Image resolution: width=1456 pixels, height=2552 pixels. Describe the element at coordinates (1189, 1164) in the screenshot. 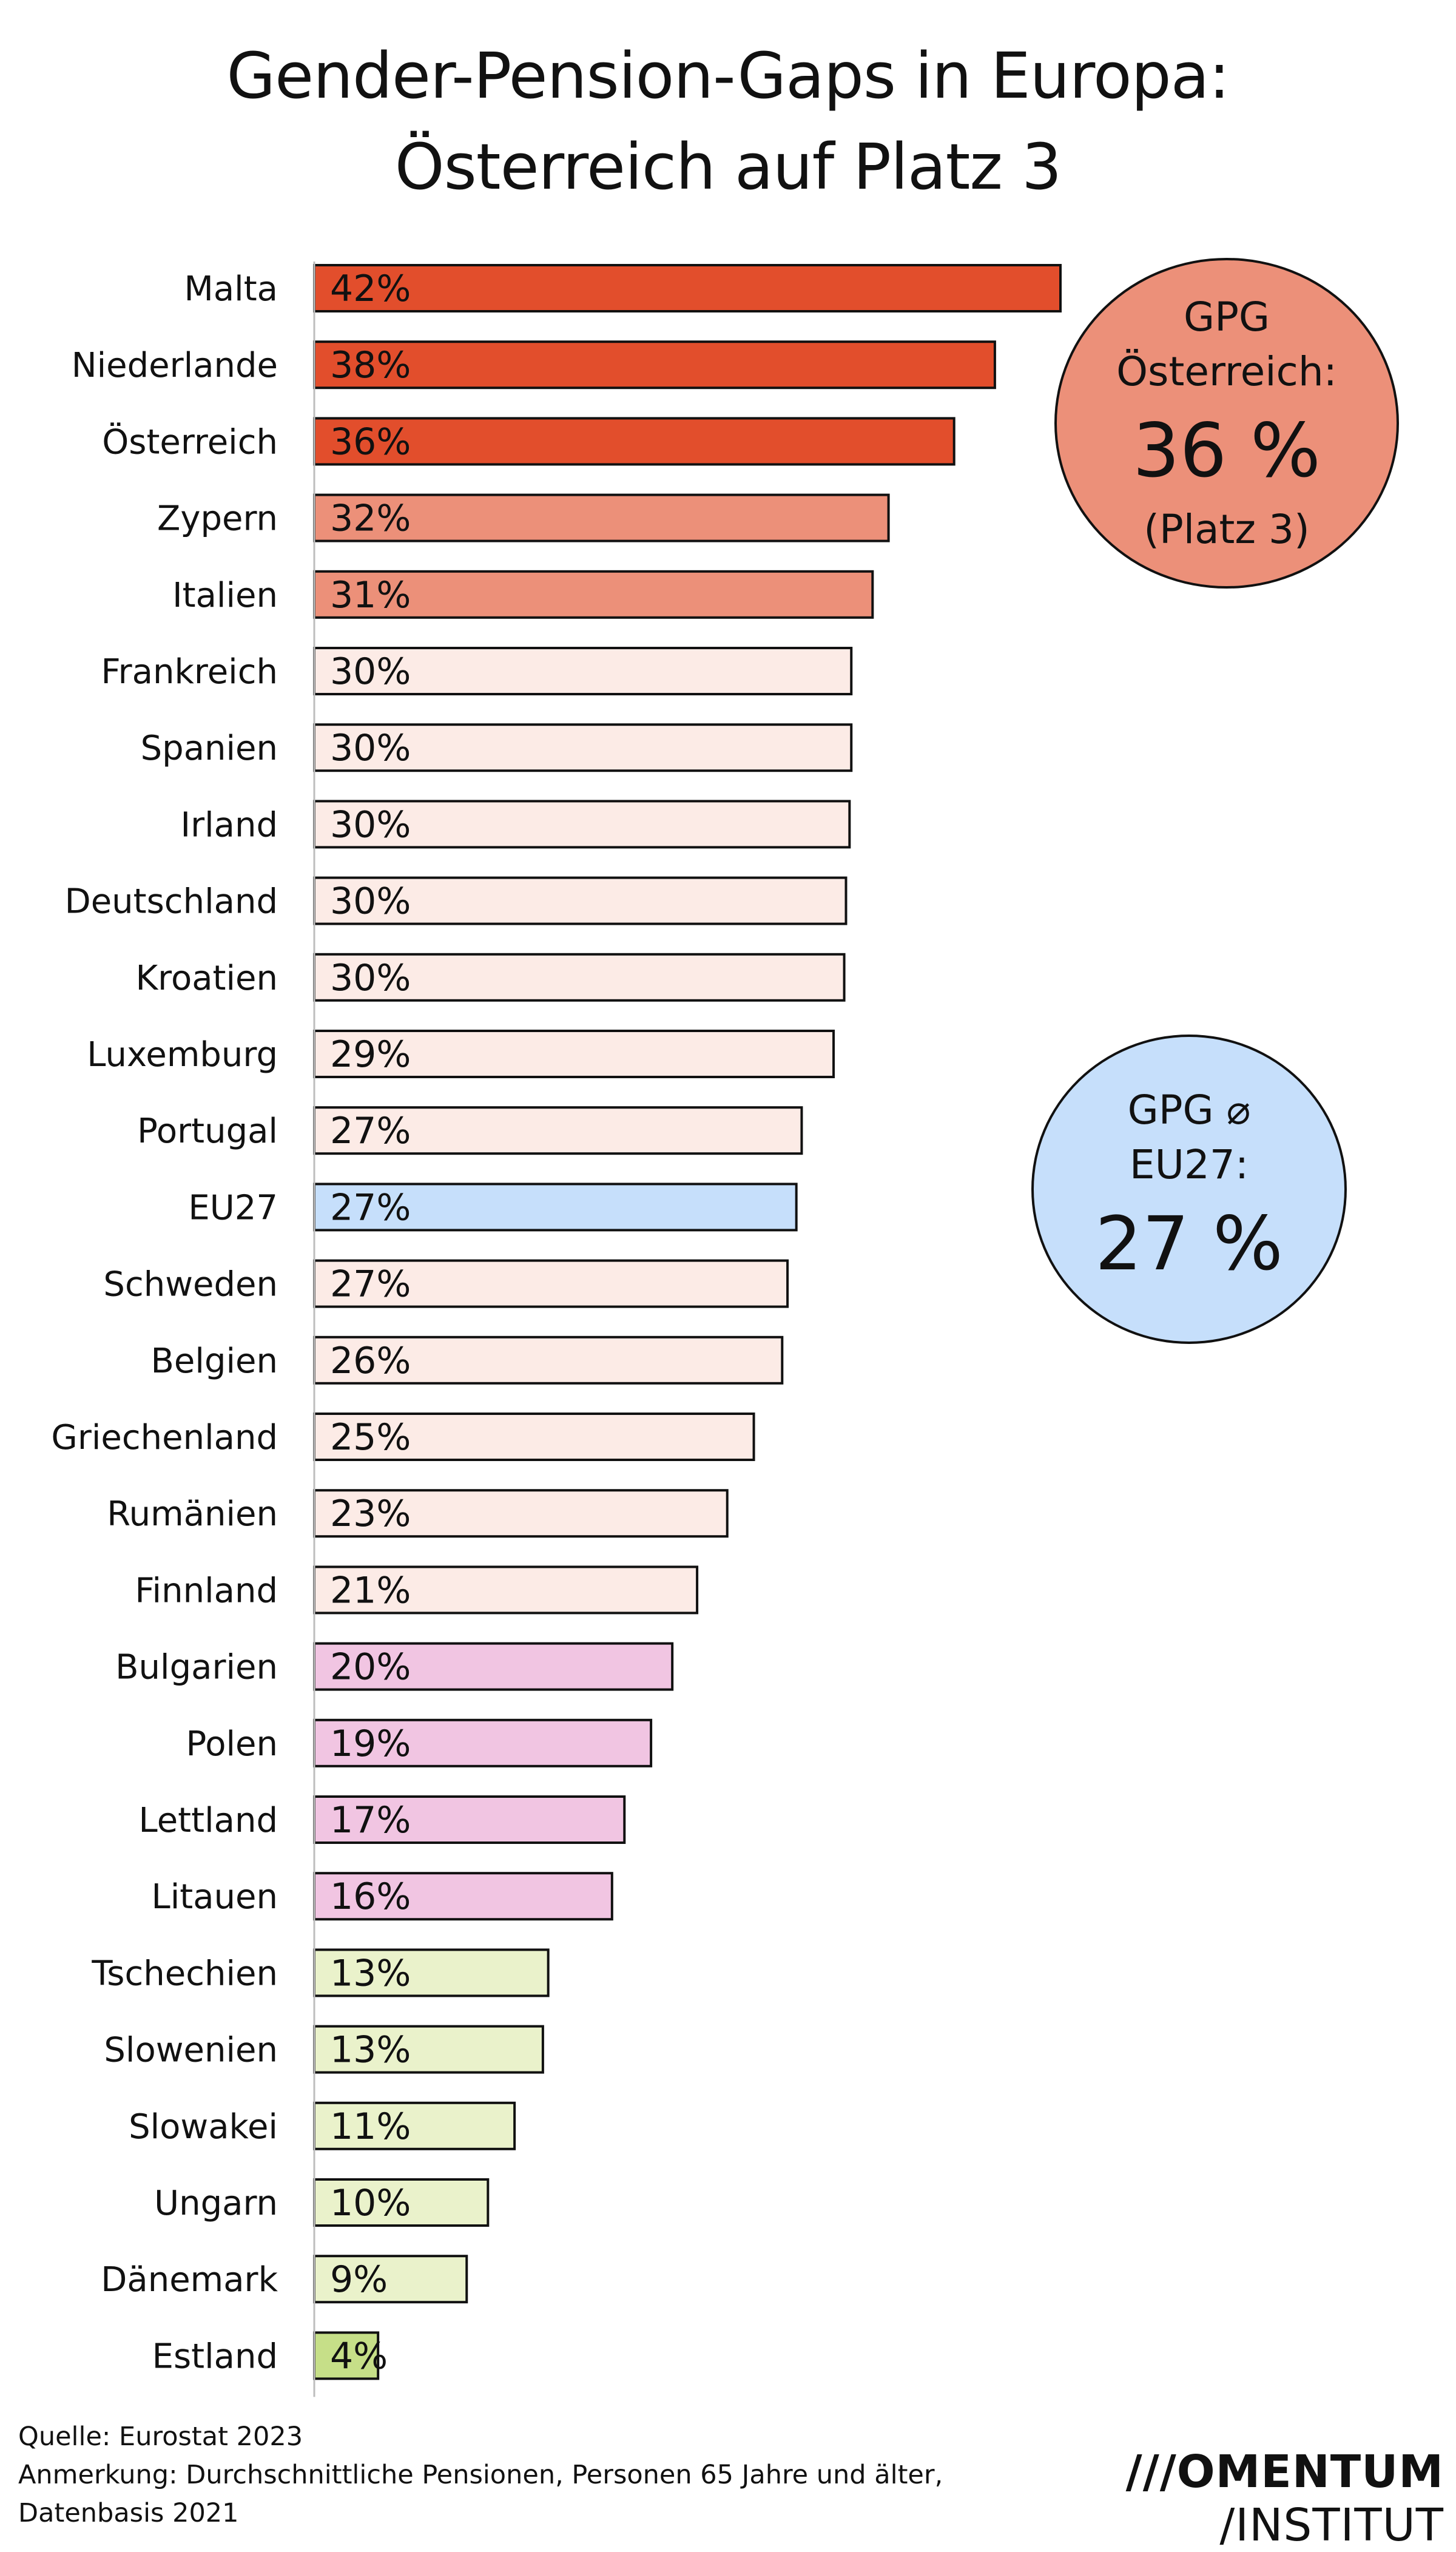

I see `eu-callout-line-2: EU27:` at that location.